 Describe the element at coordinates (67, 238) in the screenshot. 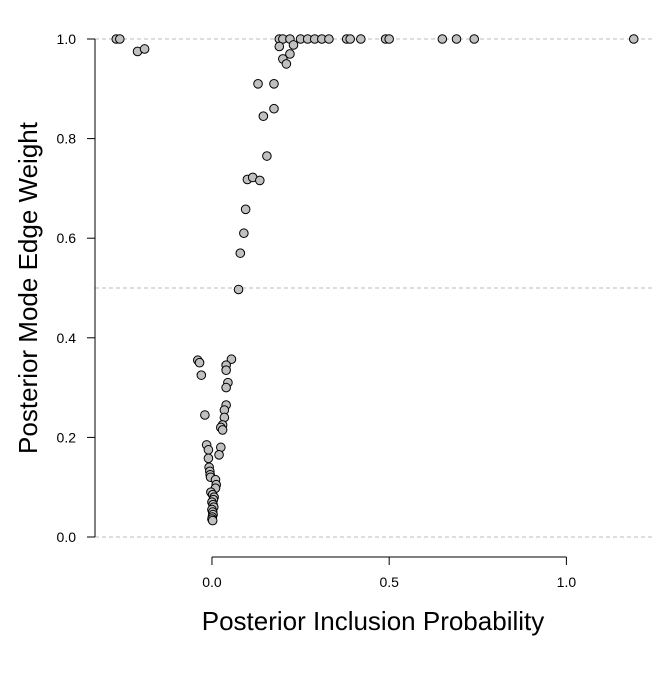

I see `y-tick-label-3: 0.6` at that location.